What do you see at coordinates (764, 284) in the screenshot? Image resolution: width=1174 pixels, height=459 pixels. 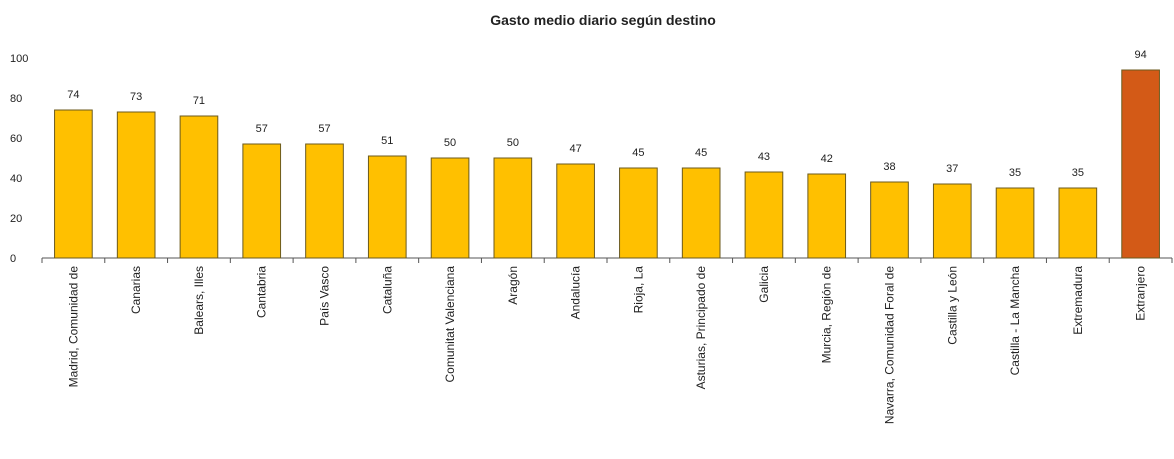 I see `x-tick-label: Galicia` at bounding box center [764, 284].